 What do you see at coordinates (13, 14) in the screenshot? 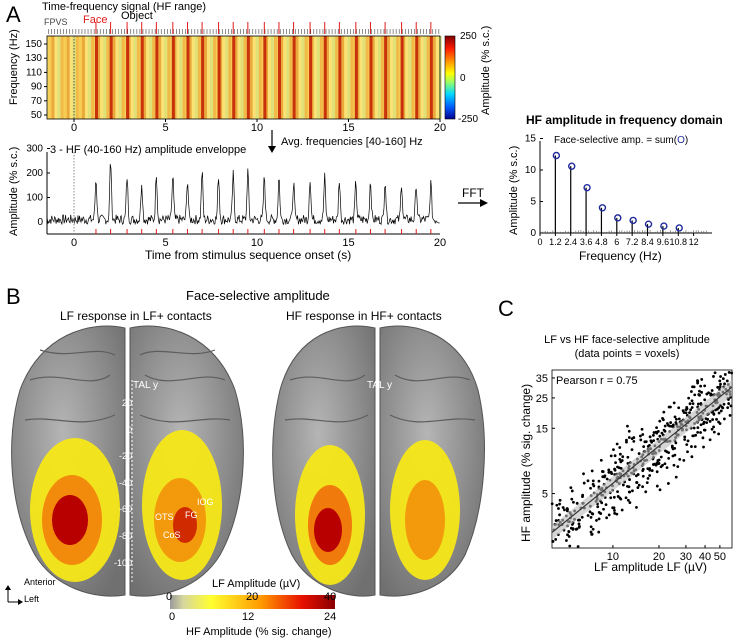
I see `panel-letter-a: A` at bounding box center [13, 14].